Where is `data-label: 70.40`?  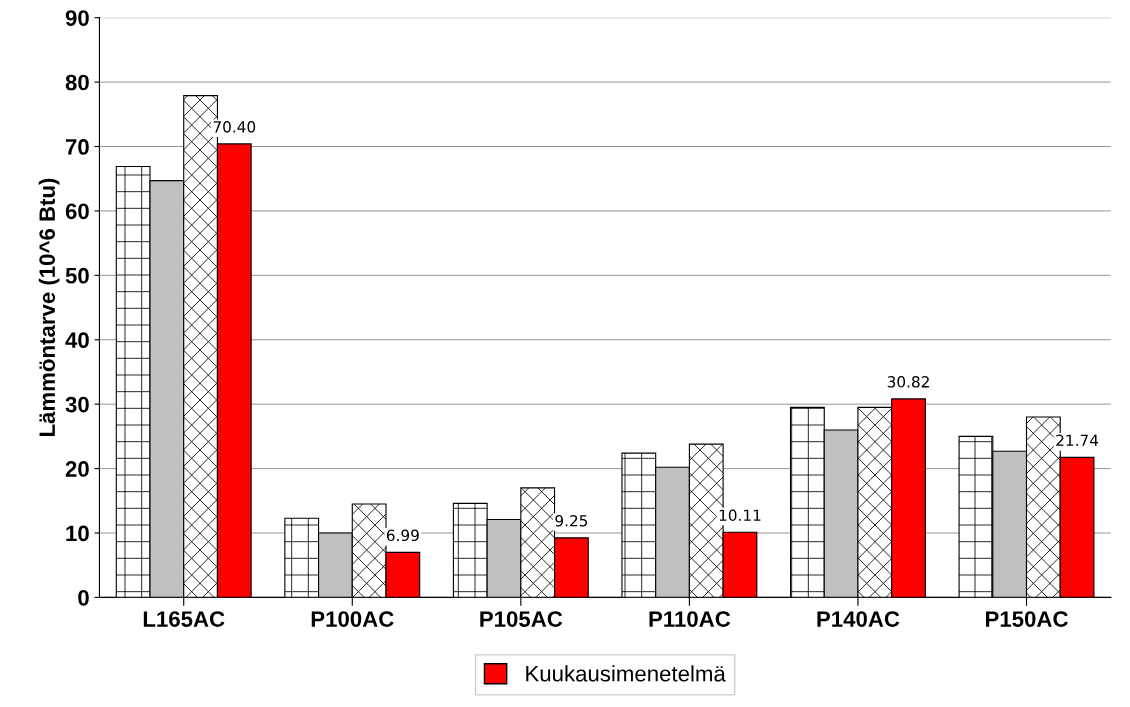 data-label: 70.40 is located at coordinates (234, 127).